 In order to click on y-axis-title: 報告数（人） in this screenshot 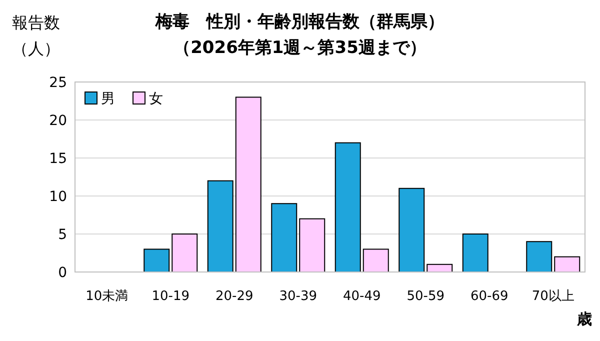, I will do `click(36, 36)`.